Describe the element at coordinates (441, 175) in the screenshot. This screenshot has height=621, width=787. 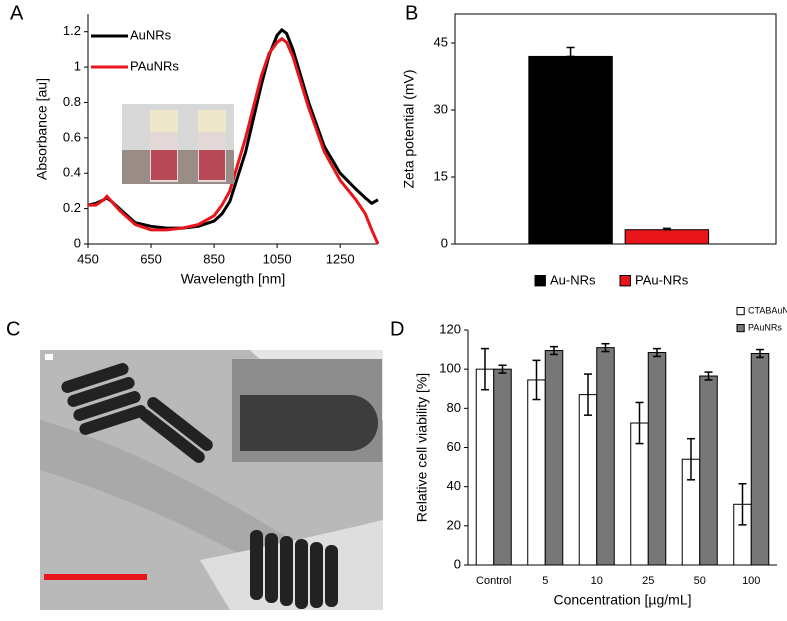
I see `y-tick-label: 15` at that location.